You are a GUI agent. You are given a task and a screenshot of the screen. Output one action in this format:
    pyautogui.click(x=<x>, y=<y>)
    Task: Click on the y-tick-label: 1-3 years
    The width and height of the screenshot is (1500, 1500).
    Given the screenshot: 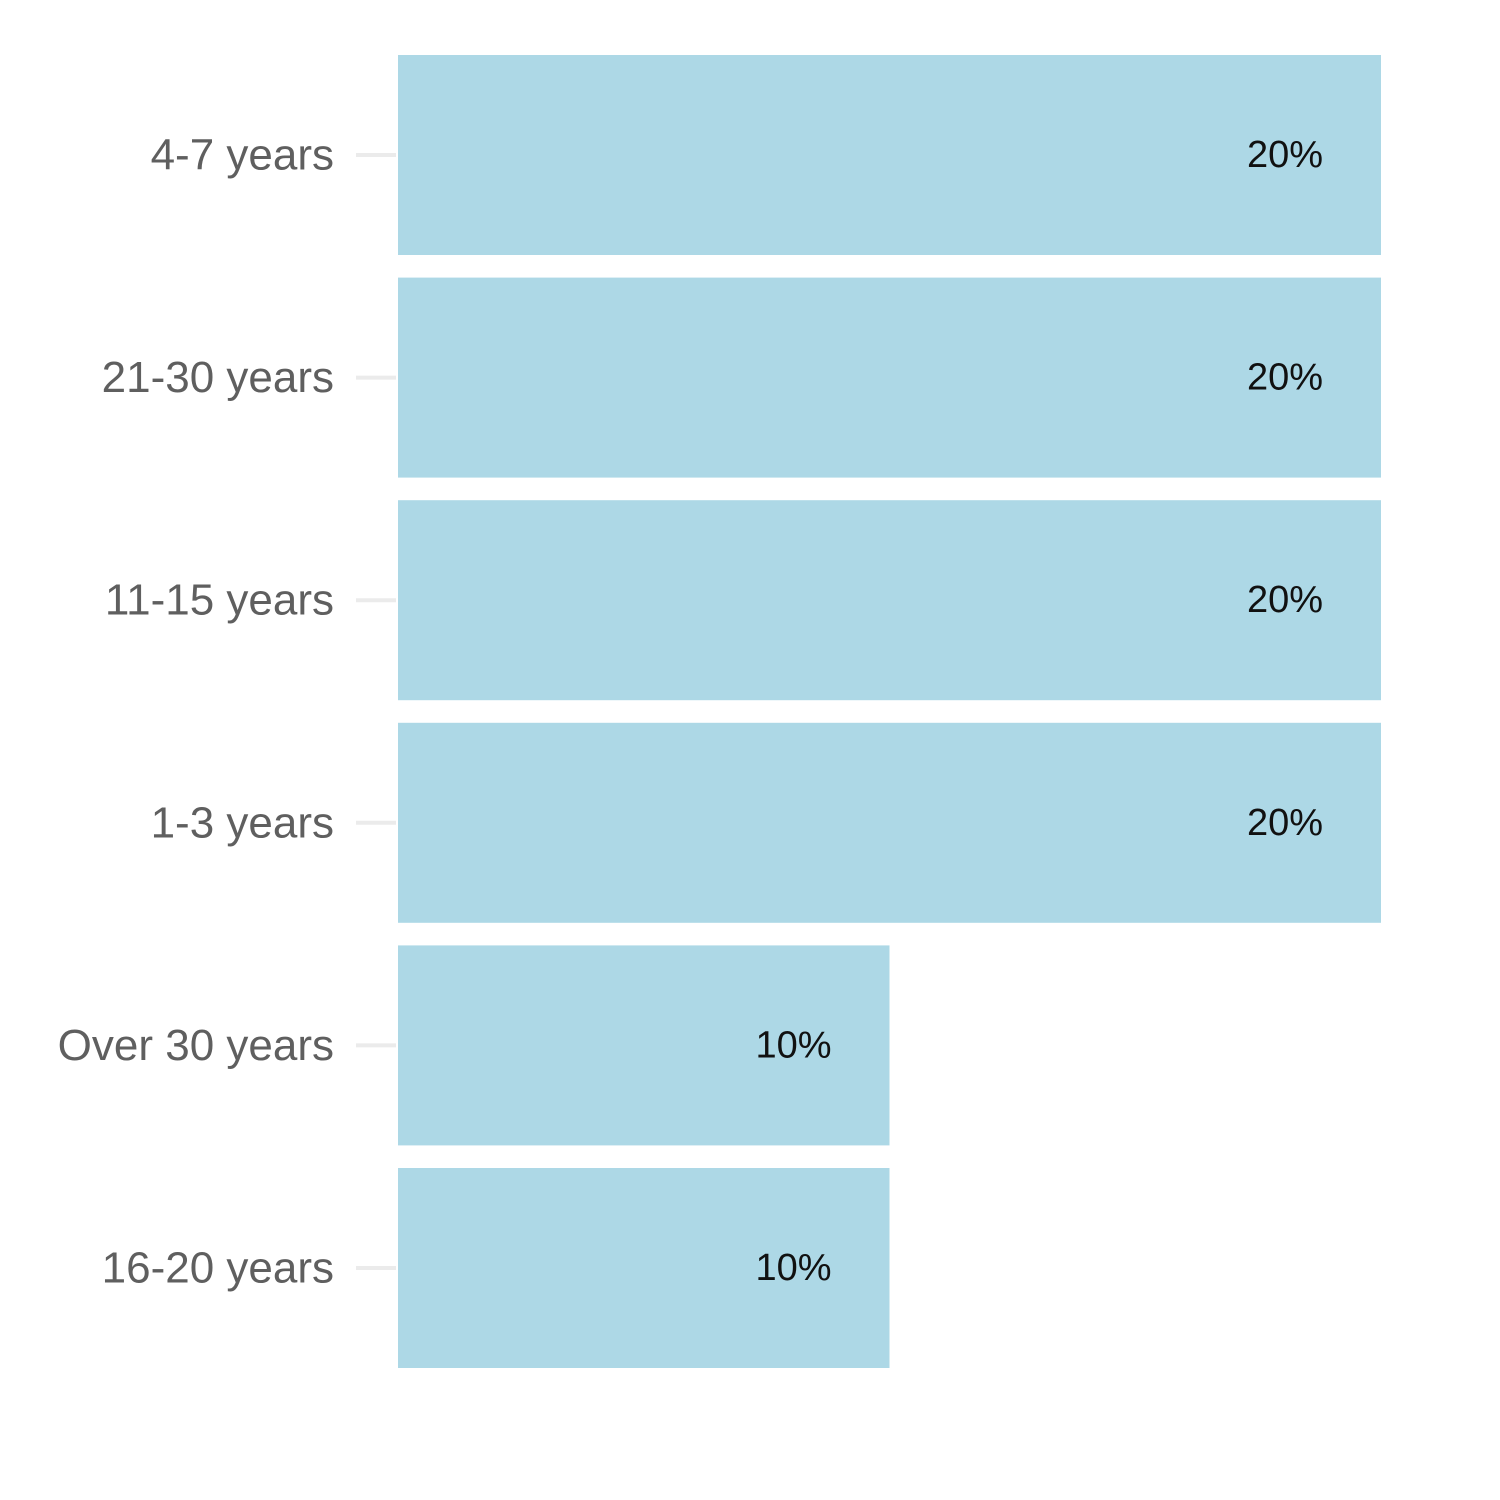 What is the action you would take?
    pyautogui.click(x=242, y=822)
    